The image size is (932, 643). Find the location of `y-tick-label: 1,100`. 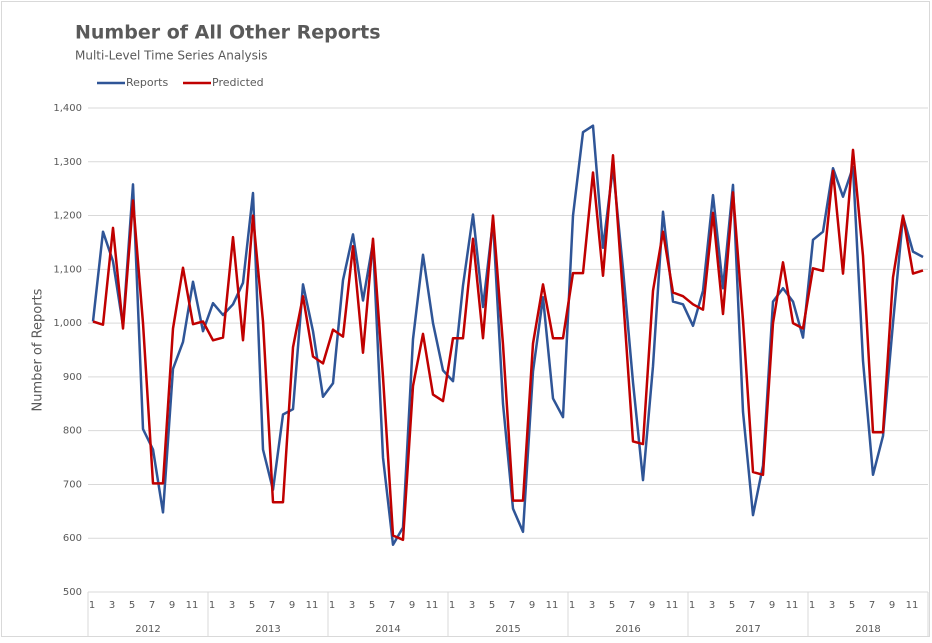

y-tick-label: 1,100 is located at coordinates (67, 269).